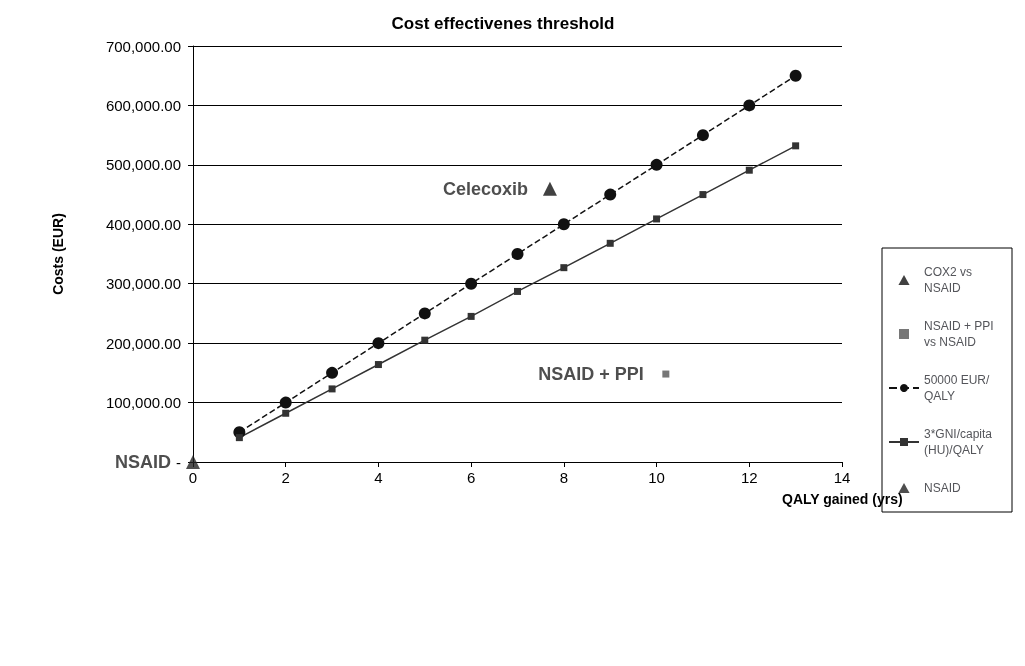  Describe the element at coordinates (950, 280) in the screenshot. I see `legend-label: COX2 vs NSAID` at that location.